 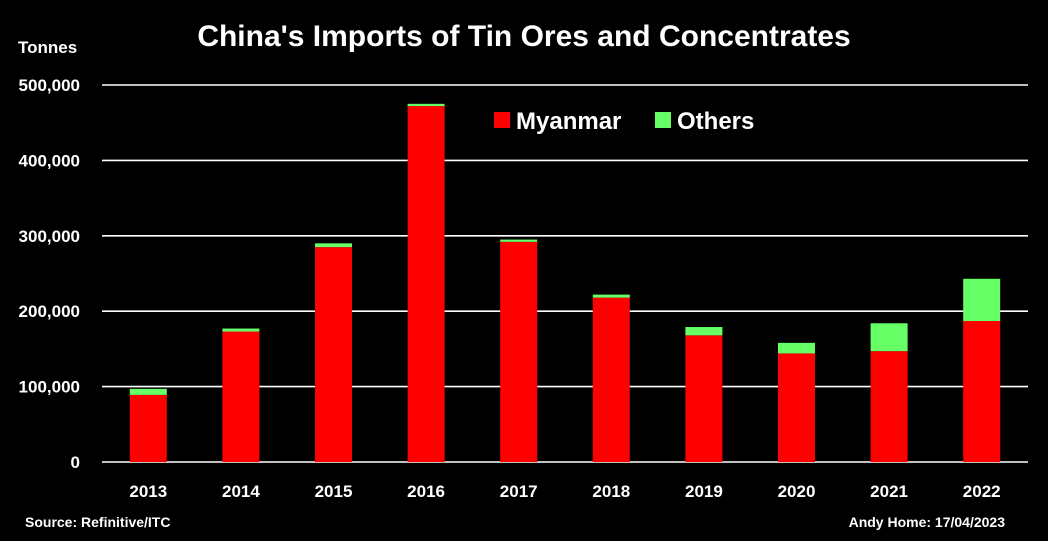 I want to click on bar-others-2016, so click(x=426, y=105).